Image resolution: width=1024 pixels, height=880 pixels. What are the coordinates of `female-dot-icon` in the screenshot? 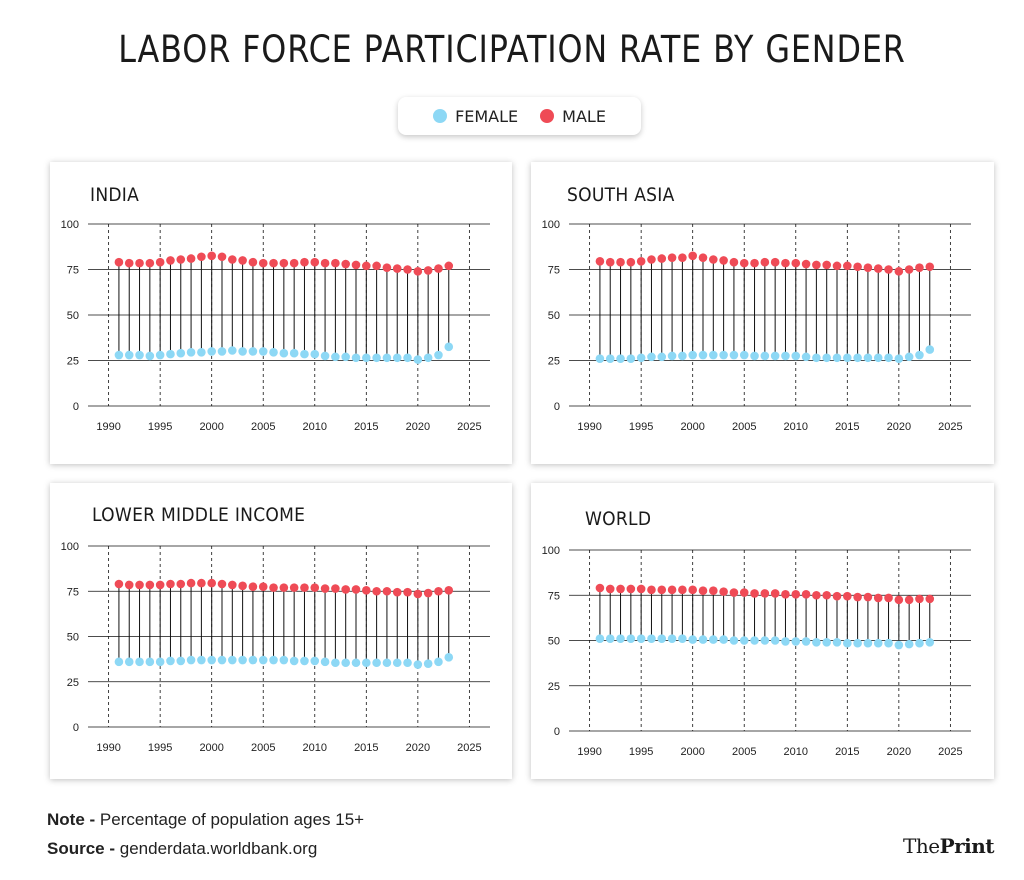 It's located at (440, 116).